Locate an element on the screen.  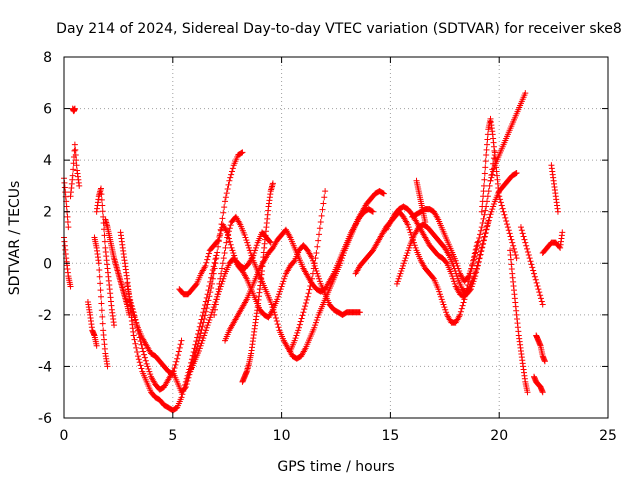
y-tick-label: -4 is located at coordinates (45, 367).